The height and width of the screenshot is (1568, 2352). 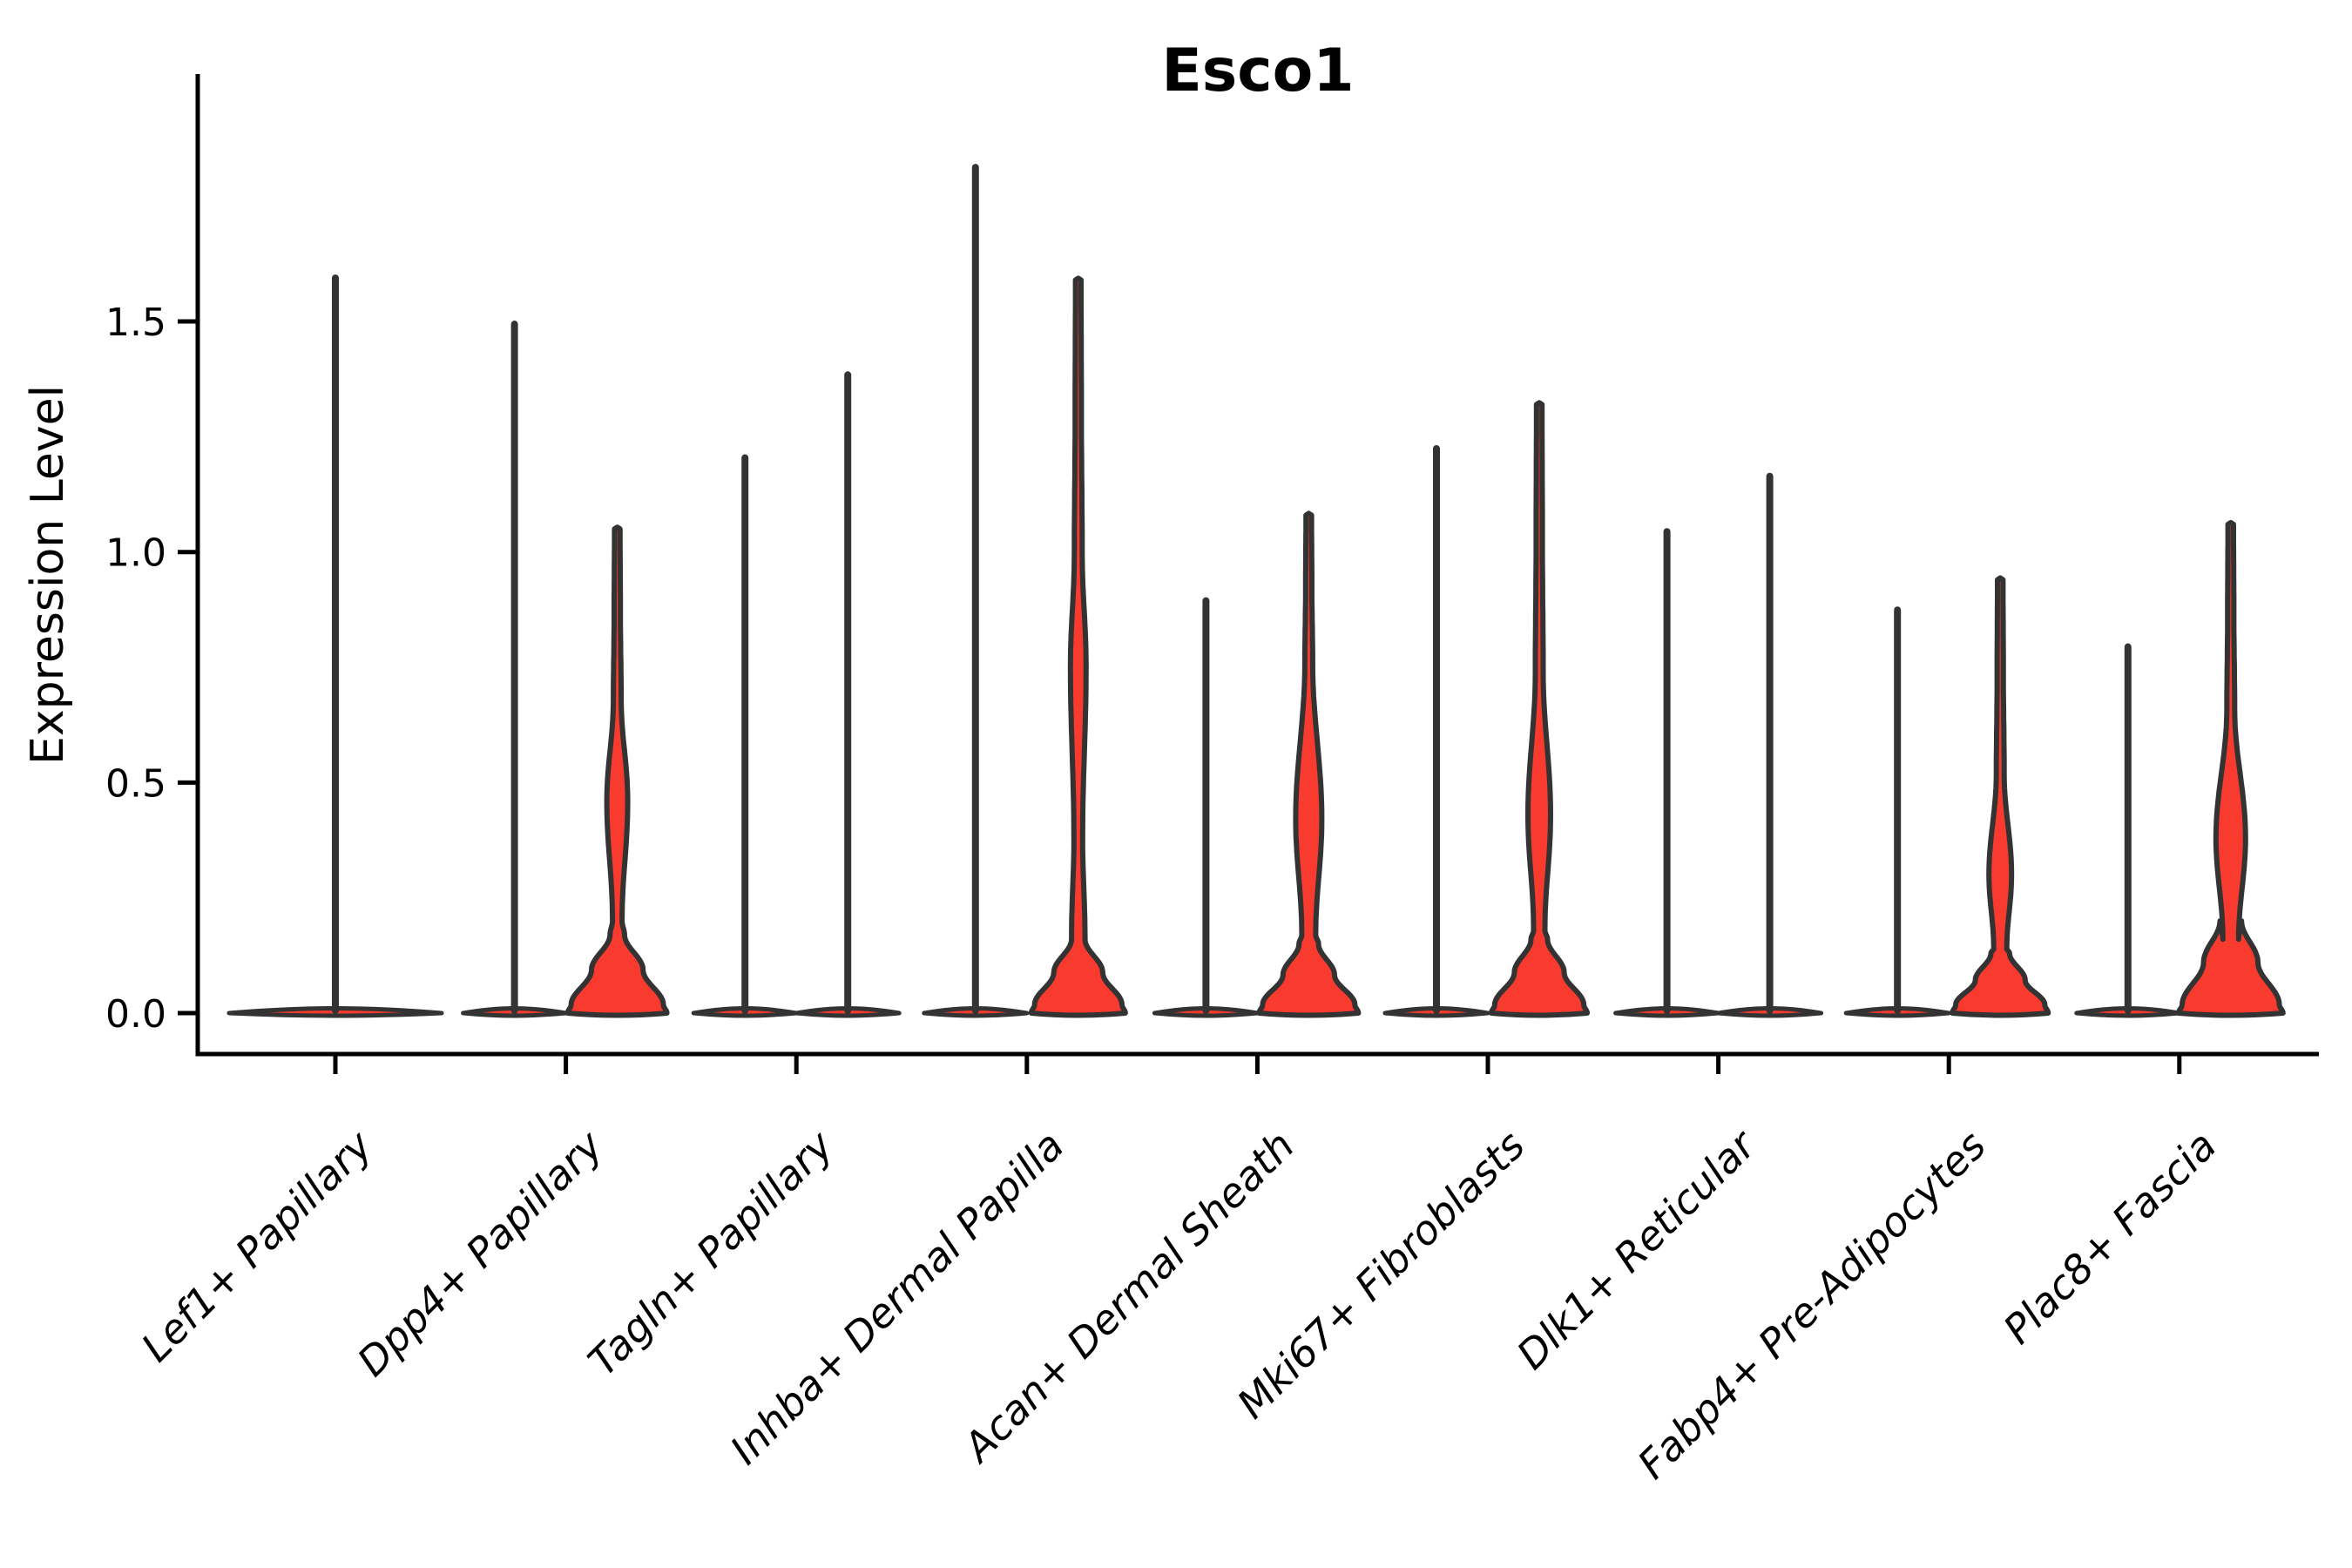 I want to click on y-axis-label: Expression Level, so click(x=48, y=575).